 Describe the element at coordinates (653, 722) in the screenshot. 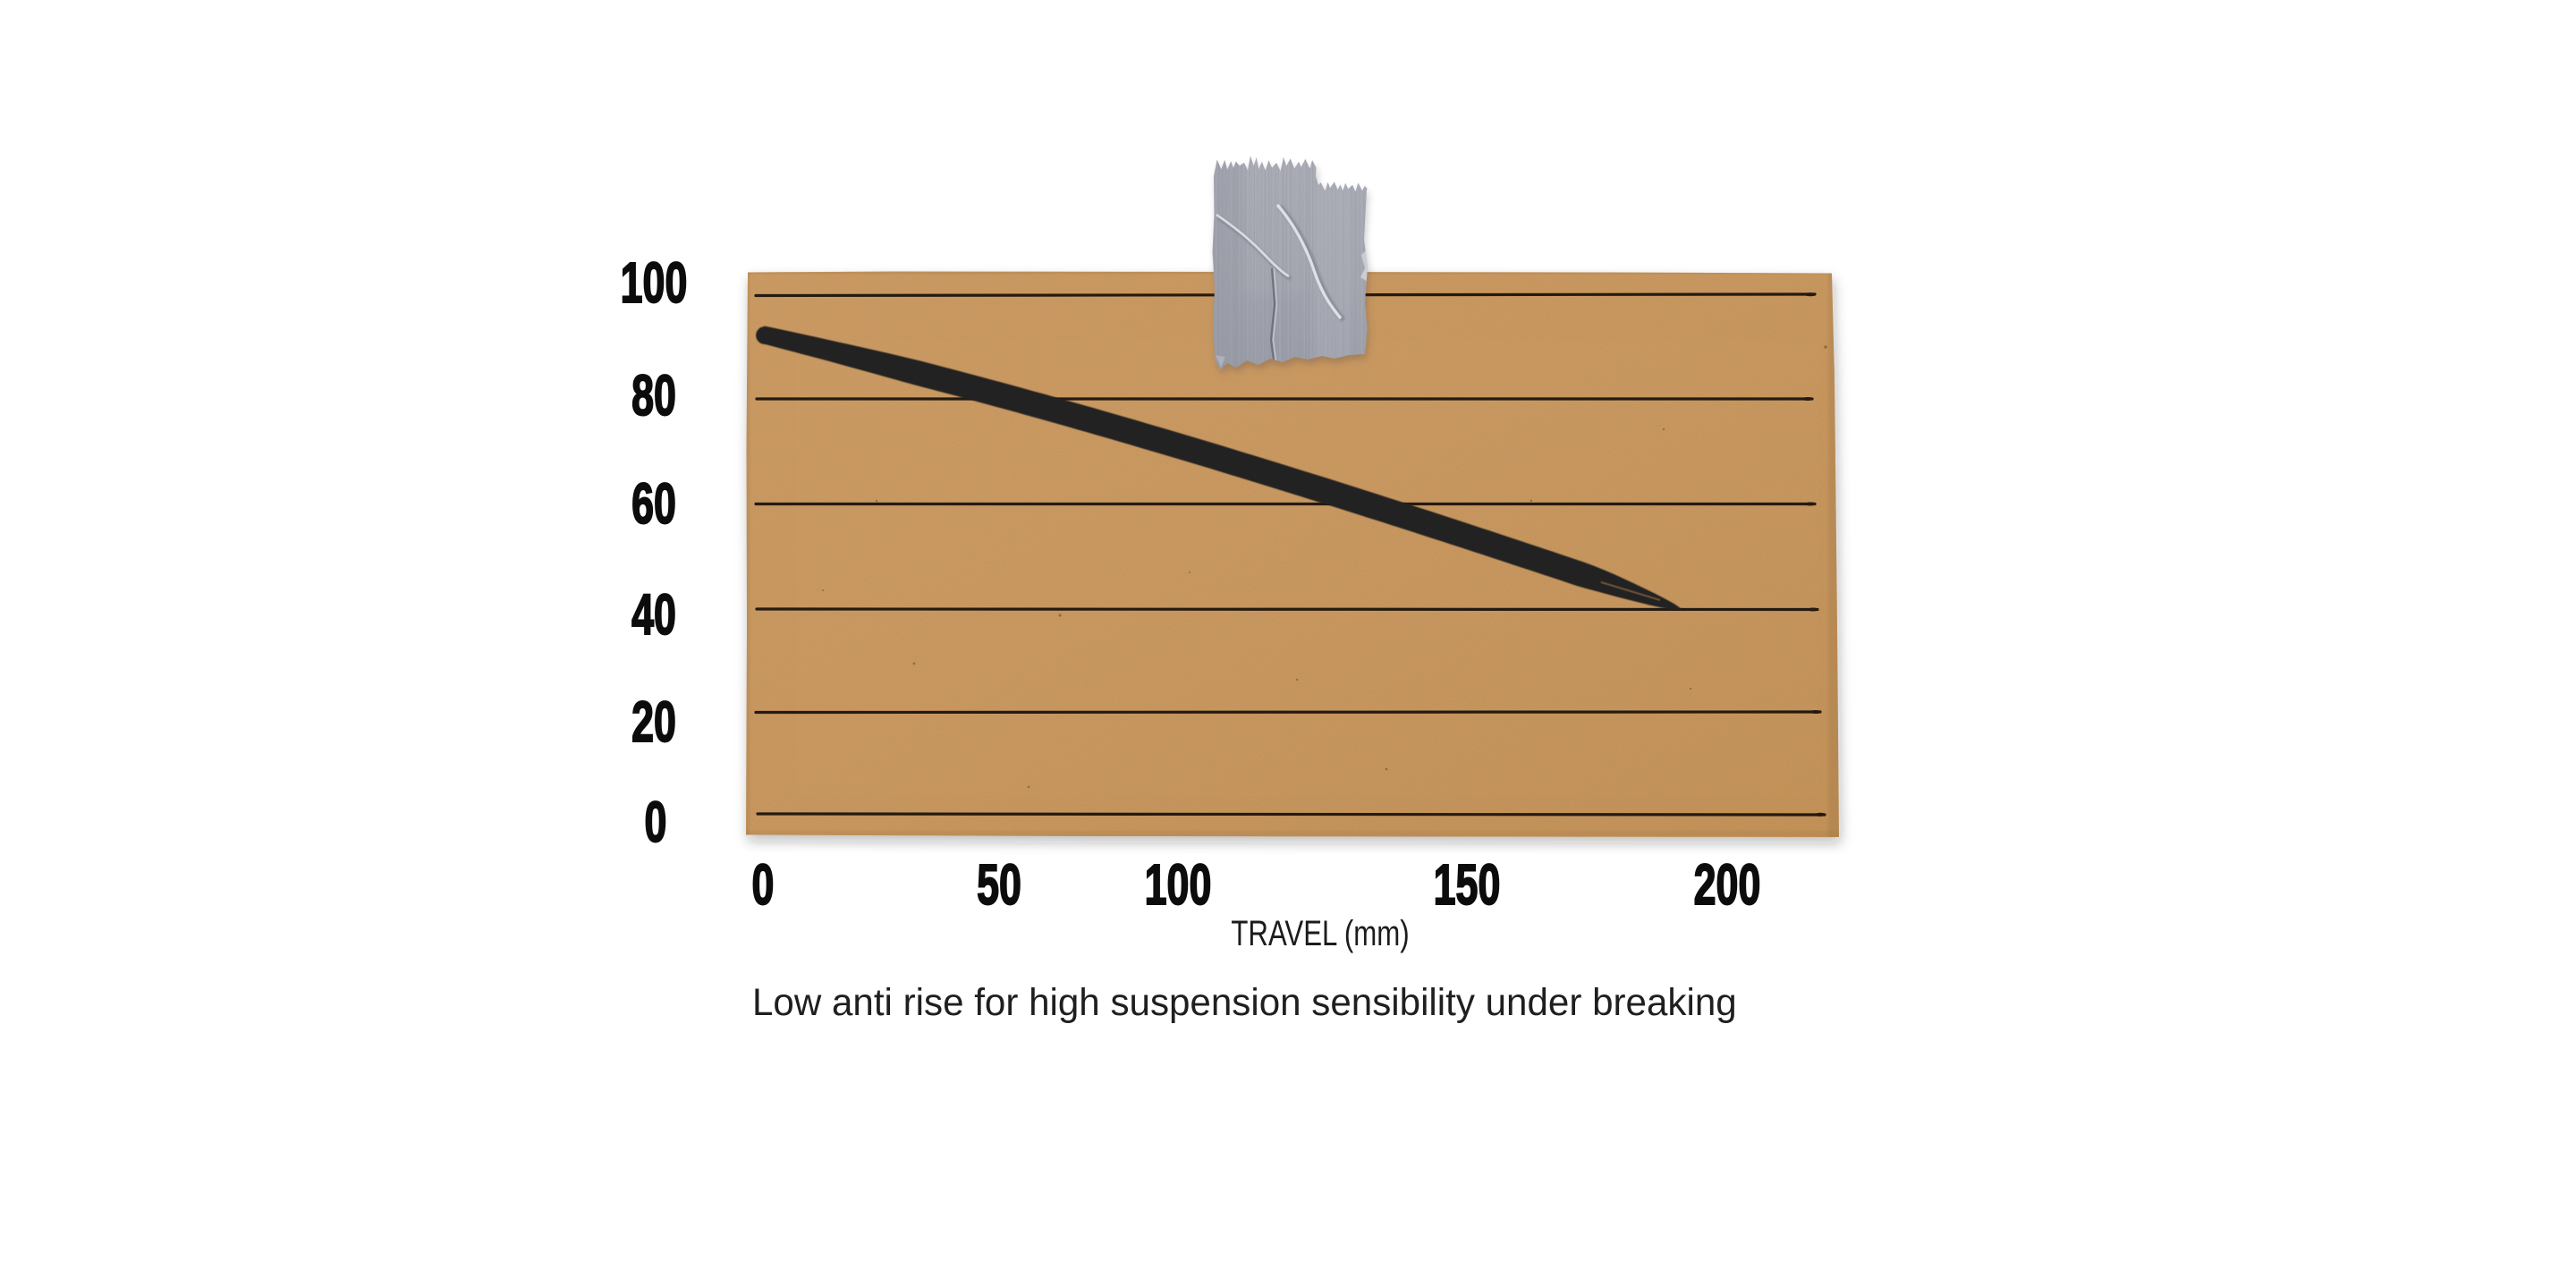

I see `svg-text: 20` at that location.